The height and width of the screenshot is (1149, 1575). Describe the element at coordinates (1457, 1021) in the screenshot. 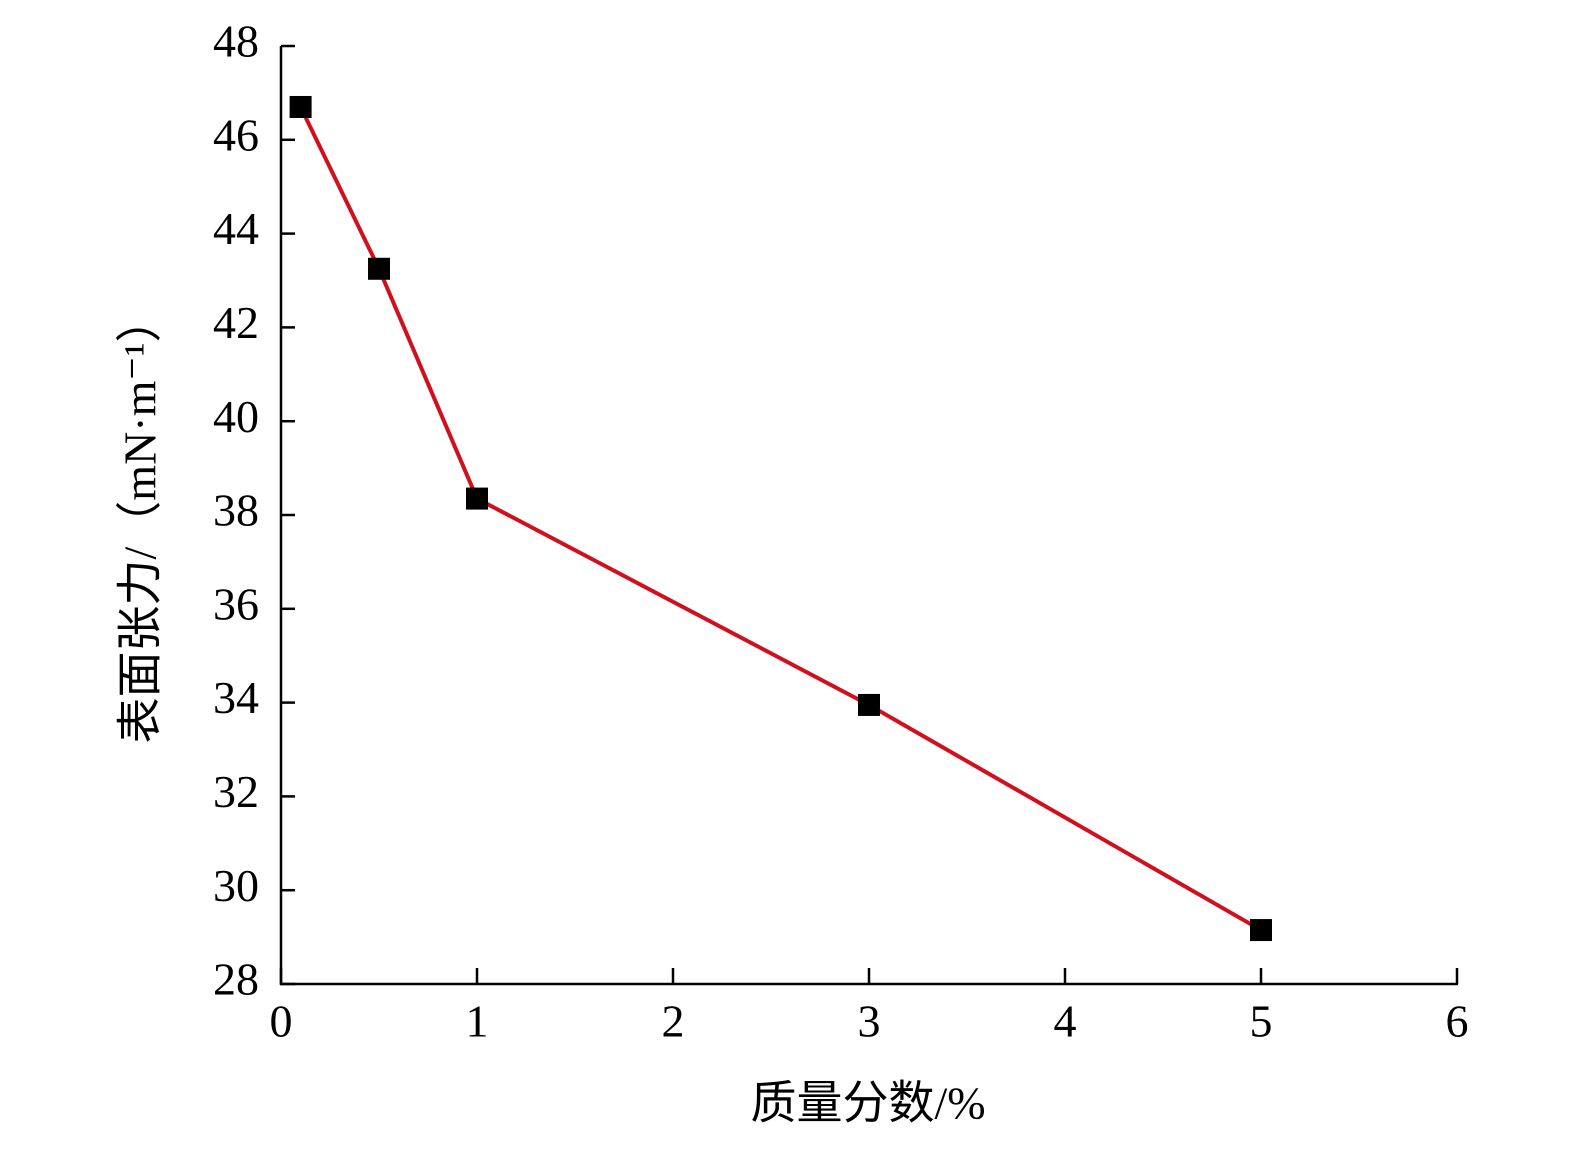

I see `x-tick-label: 6` at that location.